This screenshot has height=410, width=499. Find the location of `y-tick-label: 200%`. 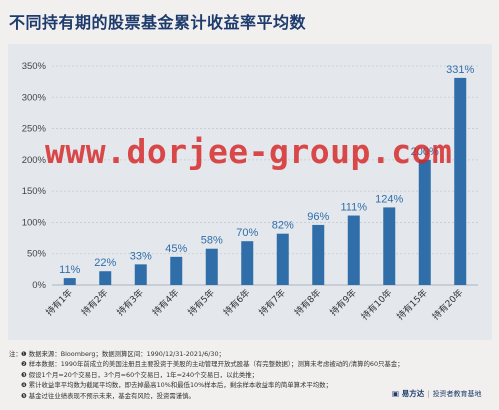

y-tick-label: 200% is located at coordinates (34, 160).